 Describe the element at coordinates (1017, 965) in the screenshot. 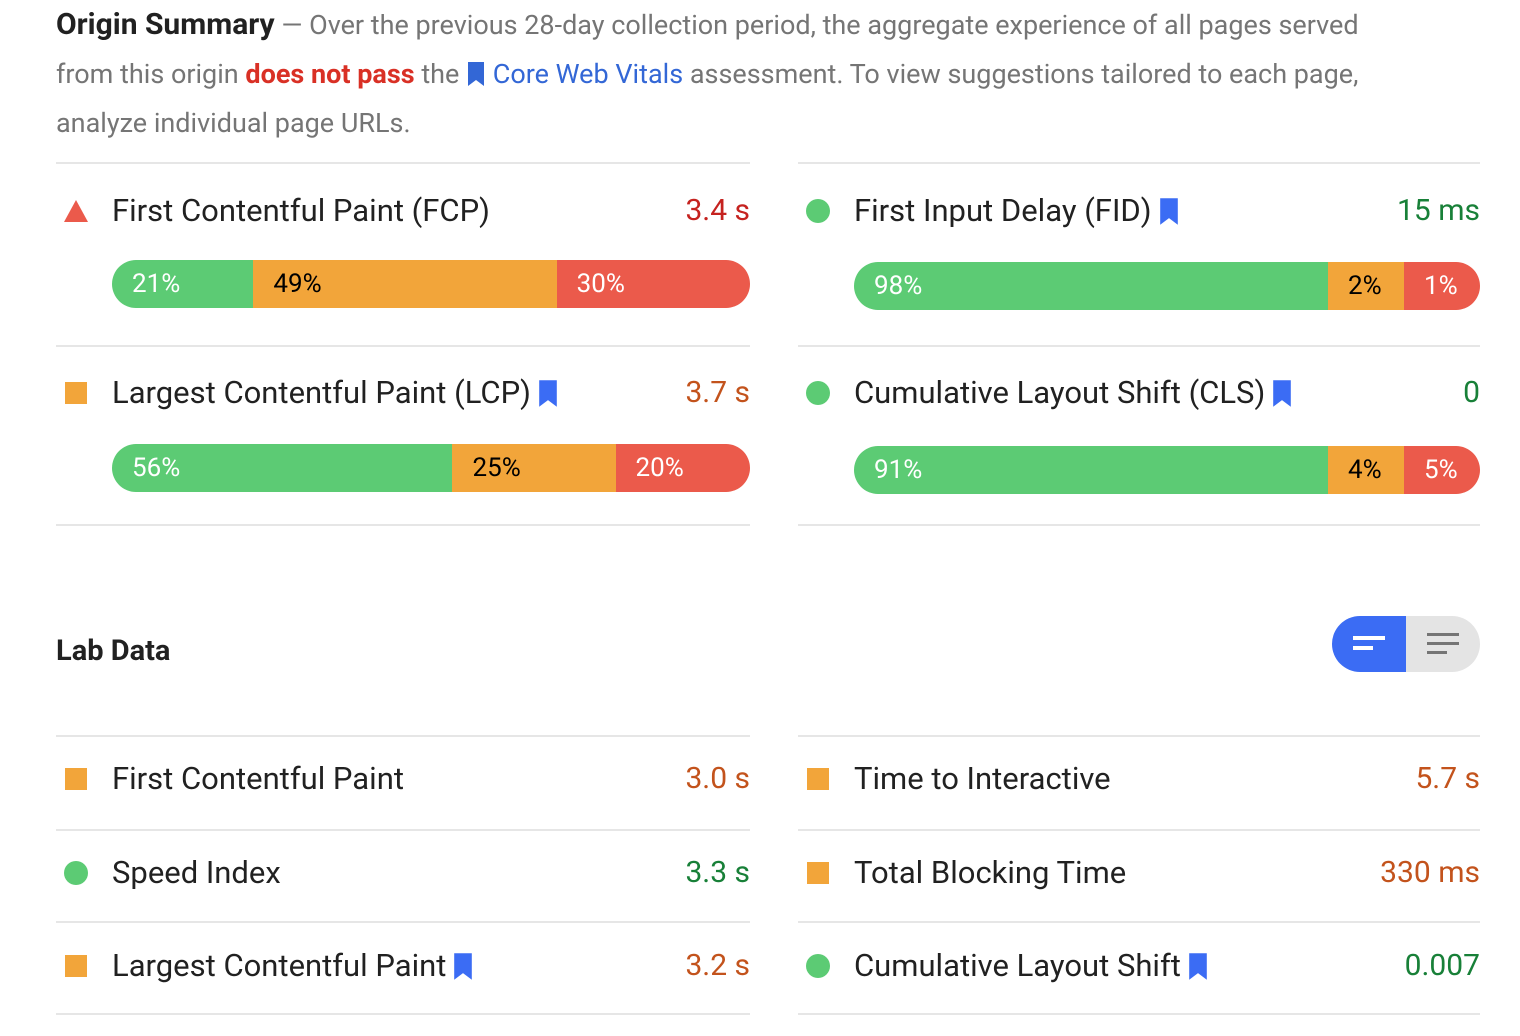

I see `metric-name: Cumulative Layout Shift` at that location.